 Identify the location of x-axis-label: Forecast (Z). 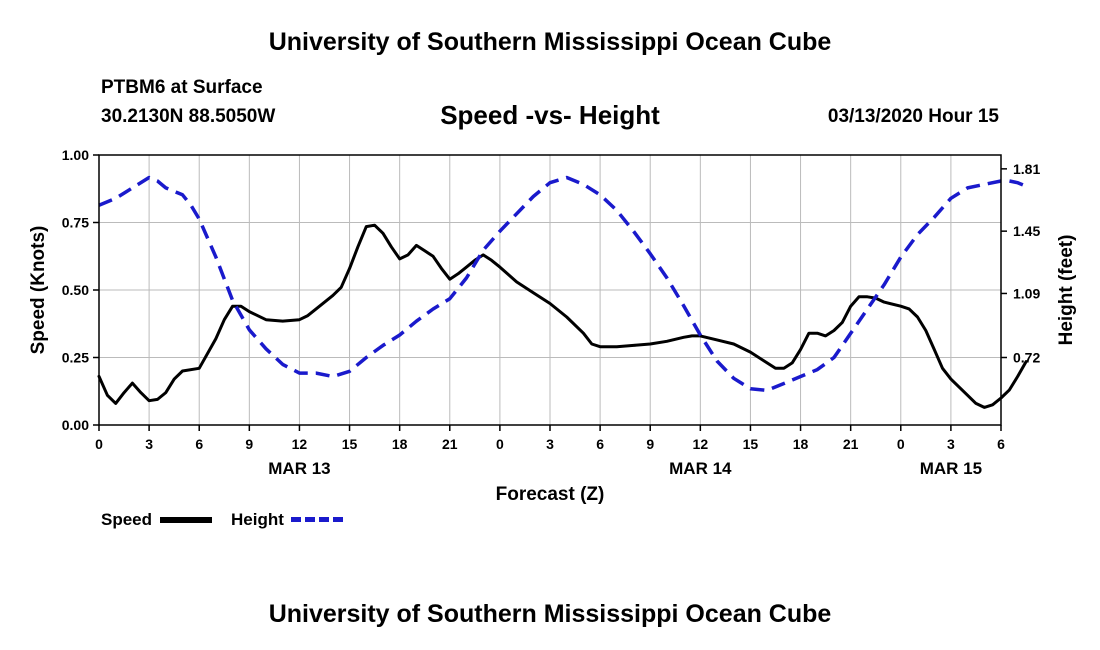
(550, 494).